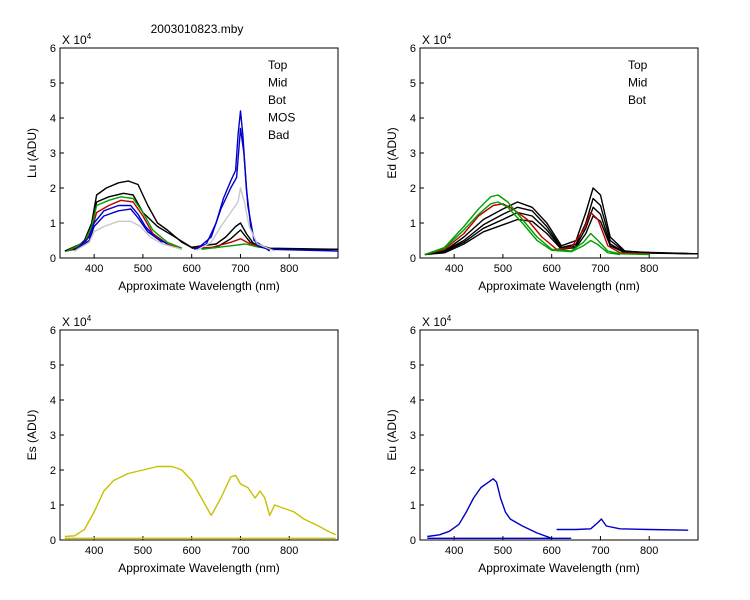 Image resolution: width=750 pixels, height=600 pixels. Describe the element at coordinates (32, 153) in the screenshot. I see `y-axis-label: Lu (ADU)` at that location.